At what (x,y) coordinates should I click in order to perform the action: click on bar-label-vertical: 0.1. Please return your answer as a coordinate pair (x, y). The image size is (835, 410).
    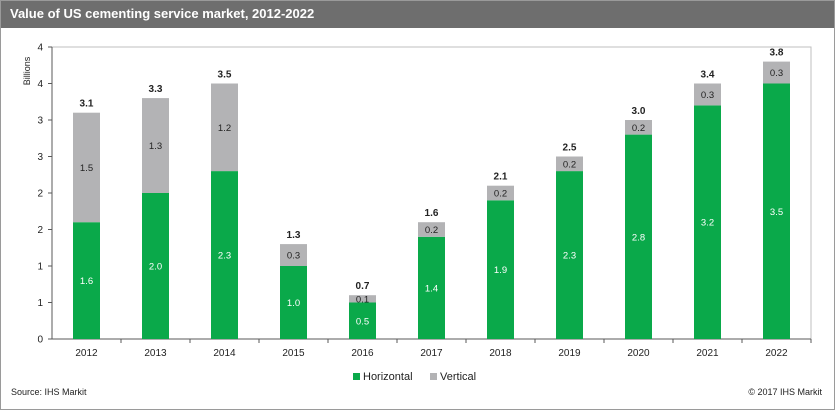
    Looking at the image, I should click on (362, 299).